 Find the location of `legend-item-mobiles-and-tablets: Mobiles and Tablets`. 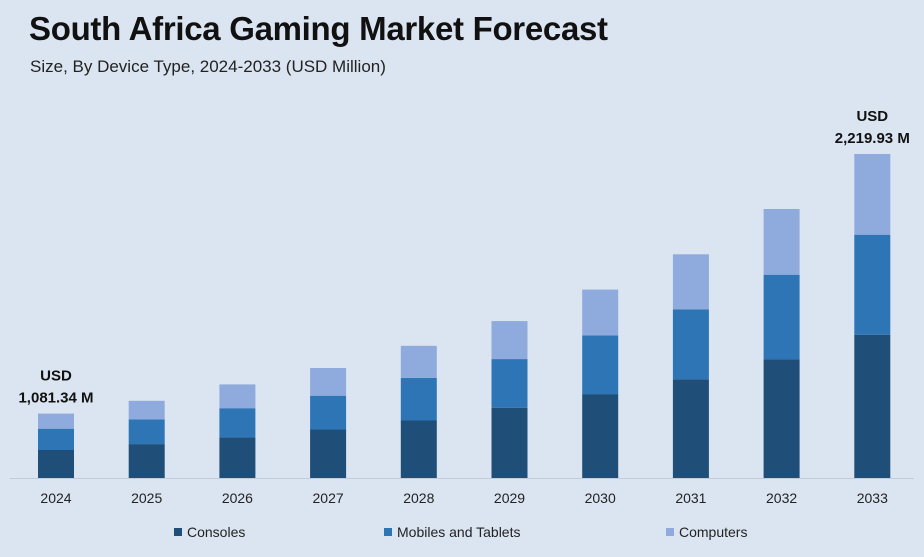

legend-item-mobiles-and-tablets: Mobiles and Tablets is located at coordinates (452, 532).